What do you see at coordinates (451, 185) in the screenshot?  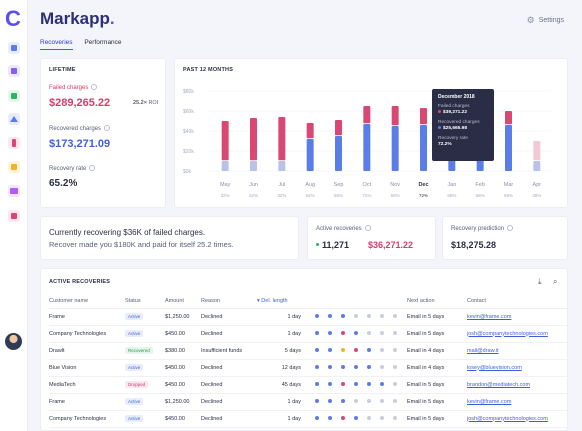 I see `x-tick-label: Jan` at bounding box center [451, 185].